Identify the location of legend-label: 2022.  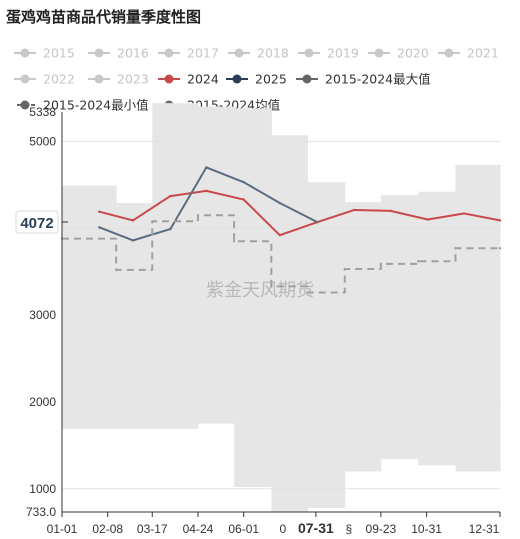
(59, 79).